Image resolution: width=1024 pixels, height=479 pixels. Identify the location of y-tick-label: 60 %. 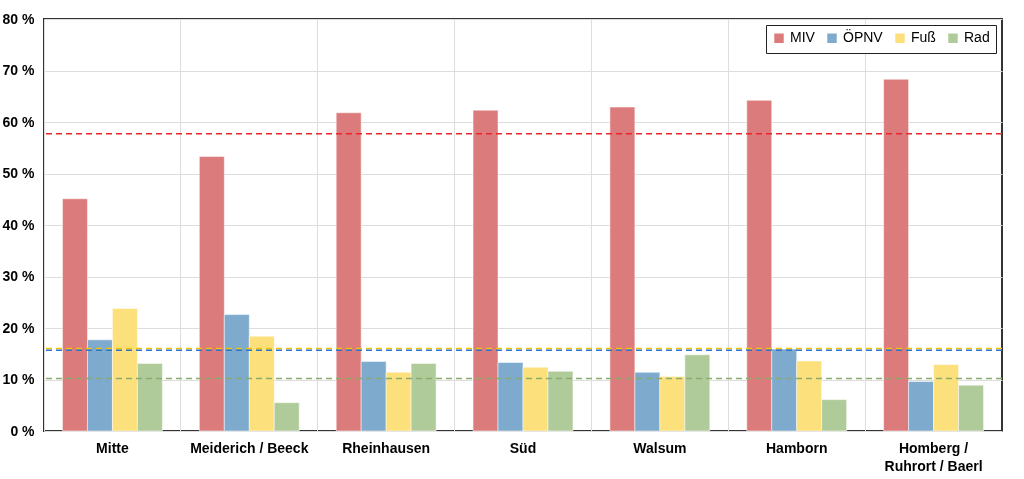
(19, 121).